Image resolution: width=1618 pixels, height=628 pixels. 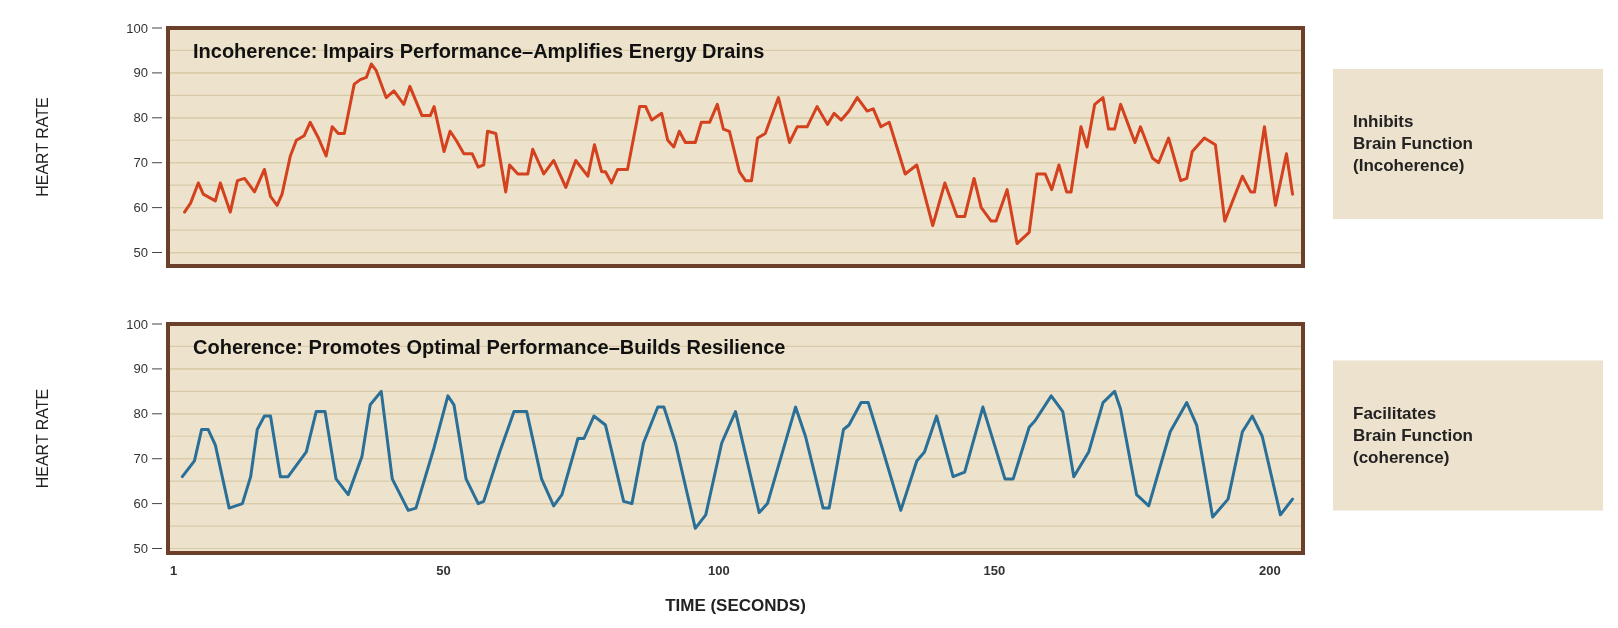 What do you see at coordinates (1413, 143) in the screenshot?
I see `text: Inhibits Brain Function (Incoherence)` at bounding box center [1413, 143].